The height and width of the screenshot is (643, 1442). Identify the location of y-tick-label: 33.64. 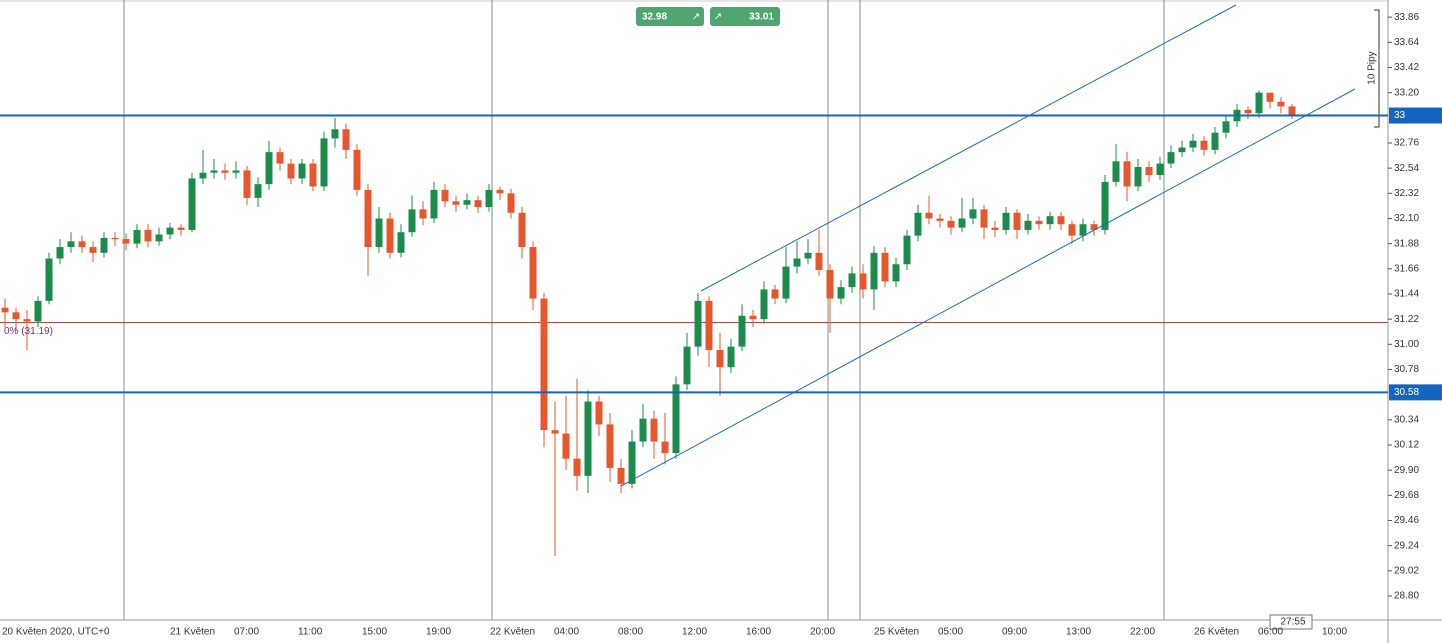
(1406, 42).